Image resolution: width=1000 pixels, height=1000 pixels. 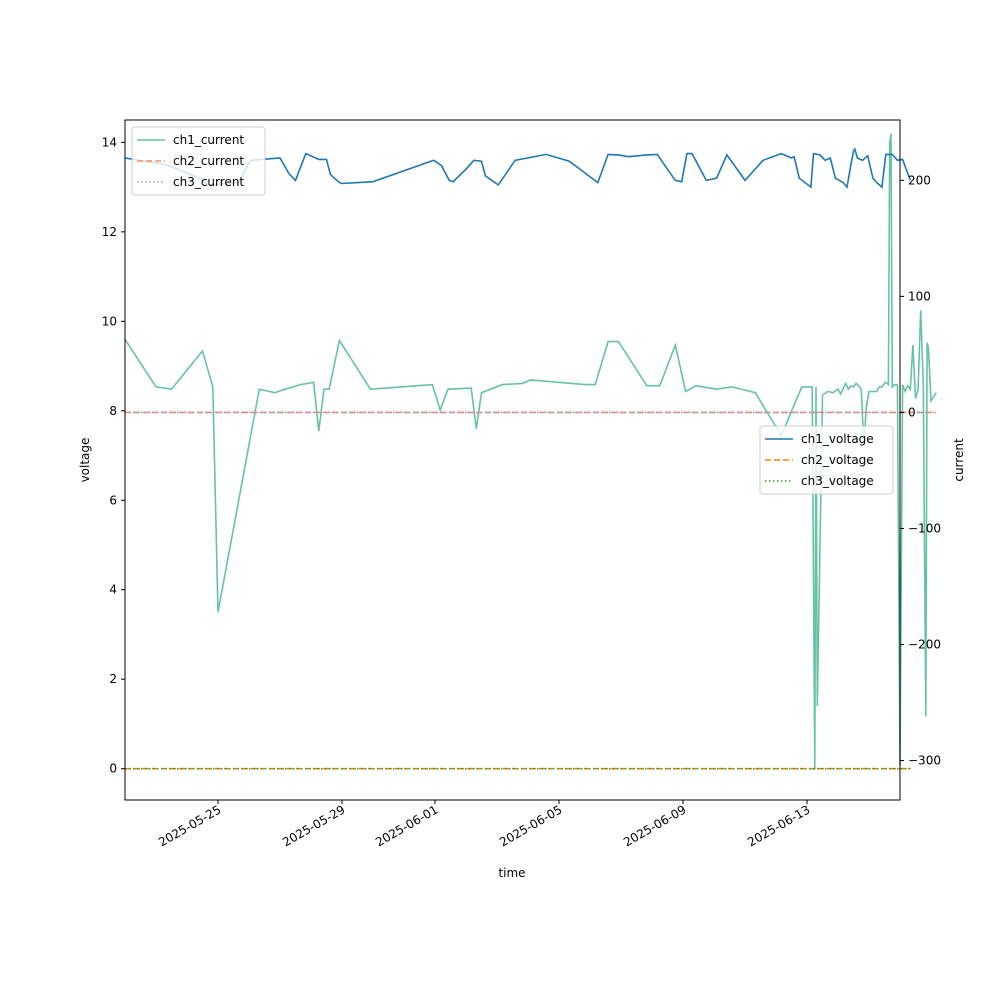 I want to click on legend-label-ch1_voltage: ch1_voltage, so click(x=837, y=439).